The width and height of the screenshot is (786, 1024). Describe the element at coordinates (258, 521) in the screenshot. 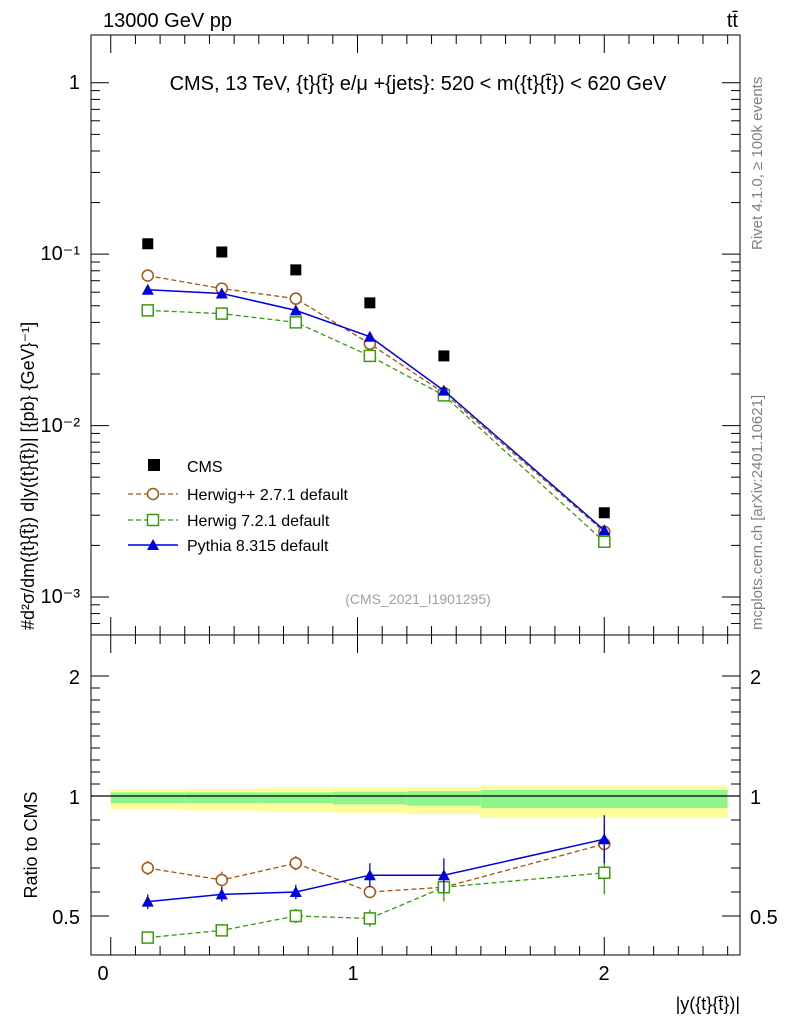

I see `legend-label-herwig7: Herwig 7.2.1 default` at that location.